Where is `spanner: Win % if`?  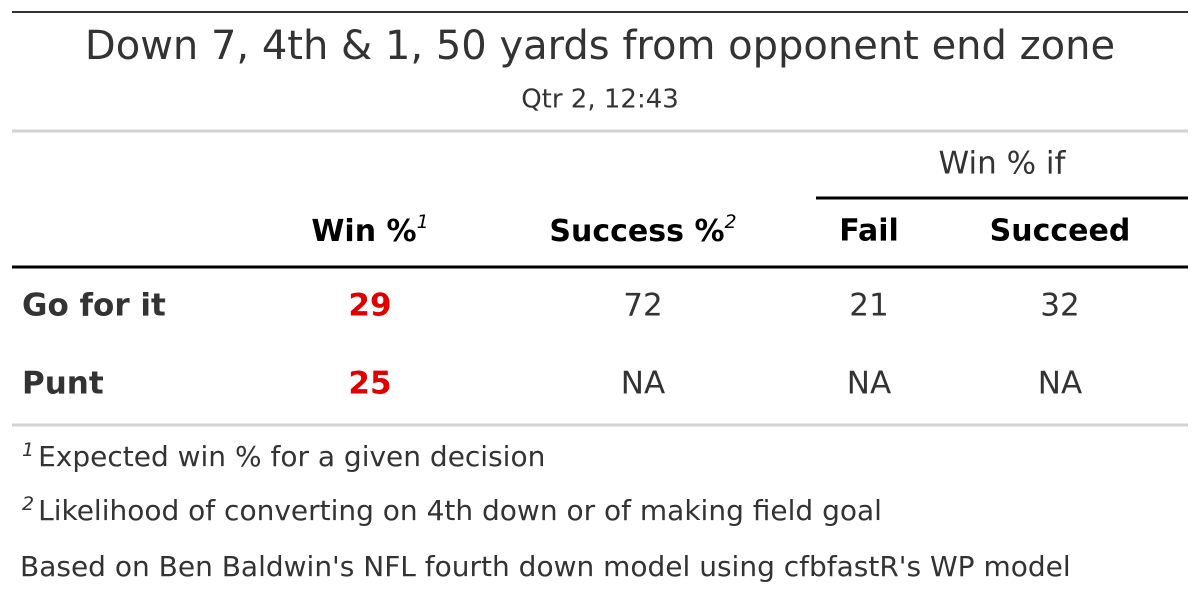
spanner: Win % if is located at coordinates (1003, 164).